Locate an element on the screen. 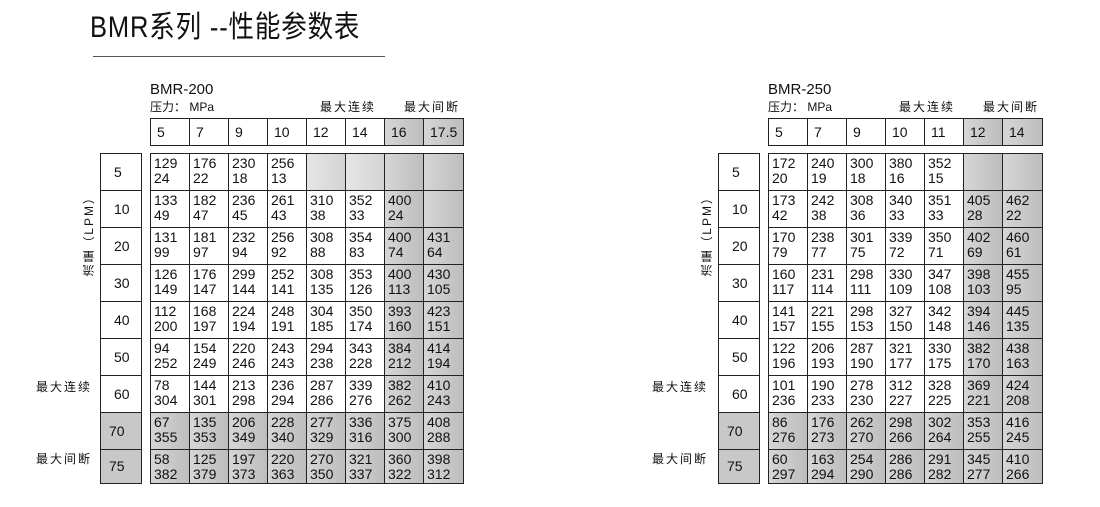 Image resolution: width=1100 pixels, height=507 pixels. torque-value: 225 is located at coordinates (940, 400).